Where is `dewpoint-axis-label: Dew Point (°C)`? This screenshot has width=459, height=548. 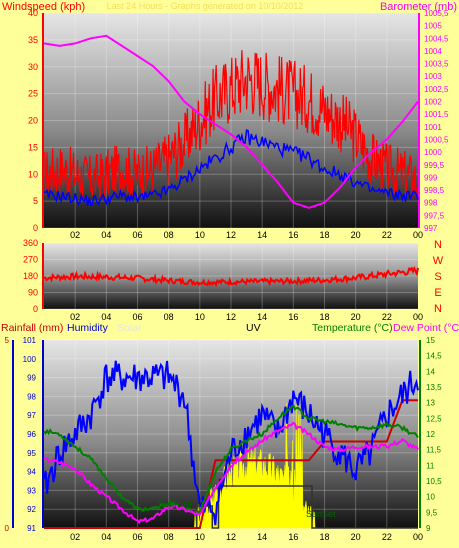 dewpoint-axis-label: Dew Point (°C) is located at coordinates (426, 328).